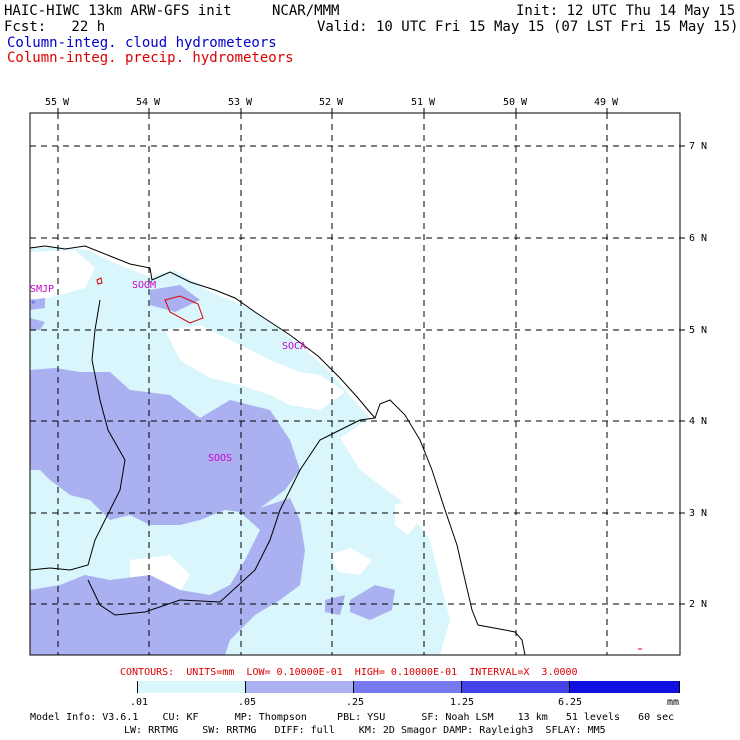  Describe the element at coordinates (698, 604) in the screenshot. I see `lat-label: 2 N` at that location.